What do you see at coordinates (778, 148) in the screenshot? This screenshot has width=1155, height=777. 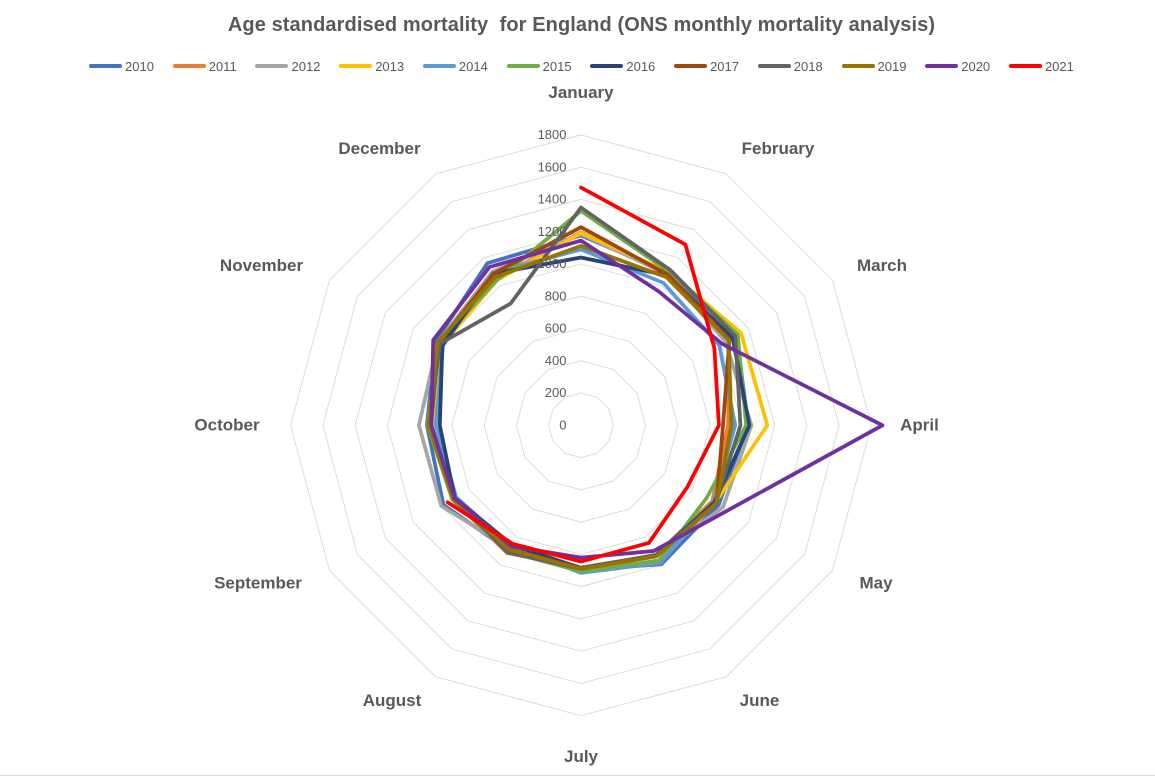 I see `svg-text: February` at bounding box center [778, 148].